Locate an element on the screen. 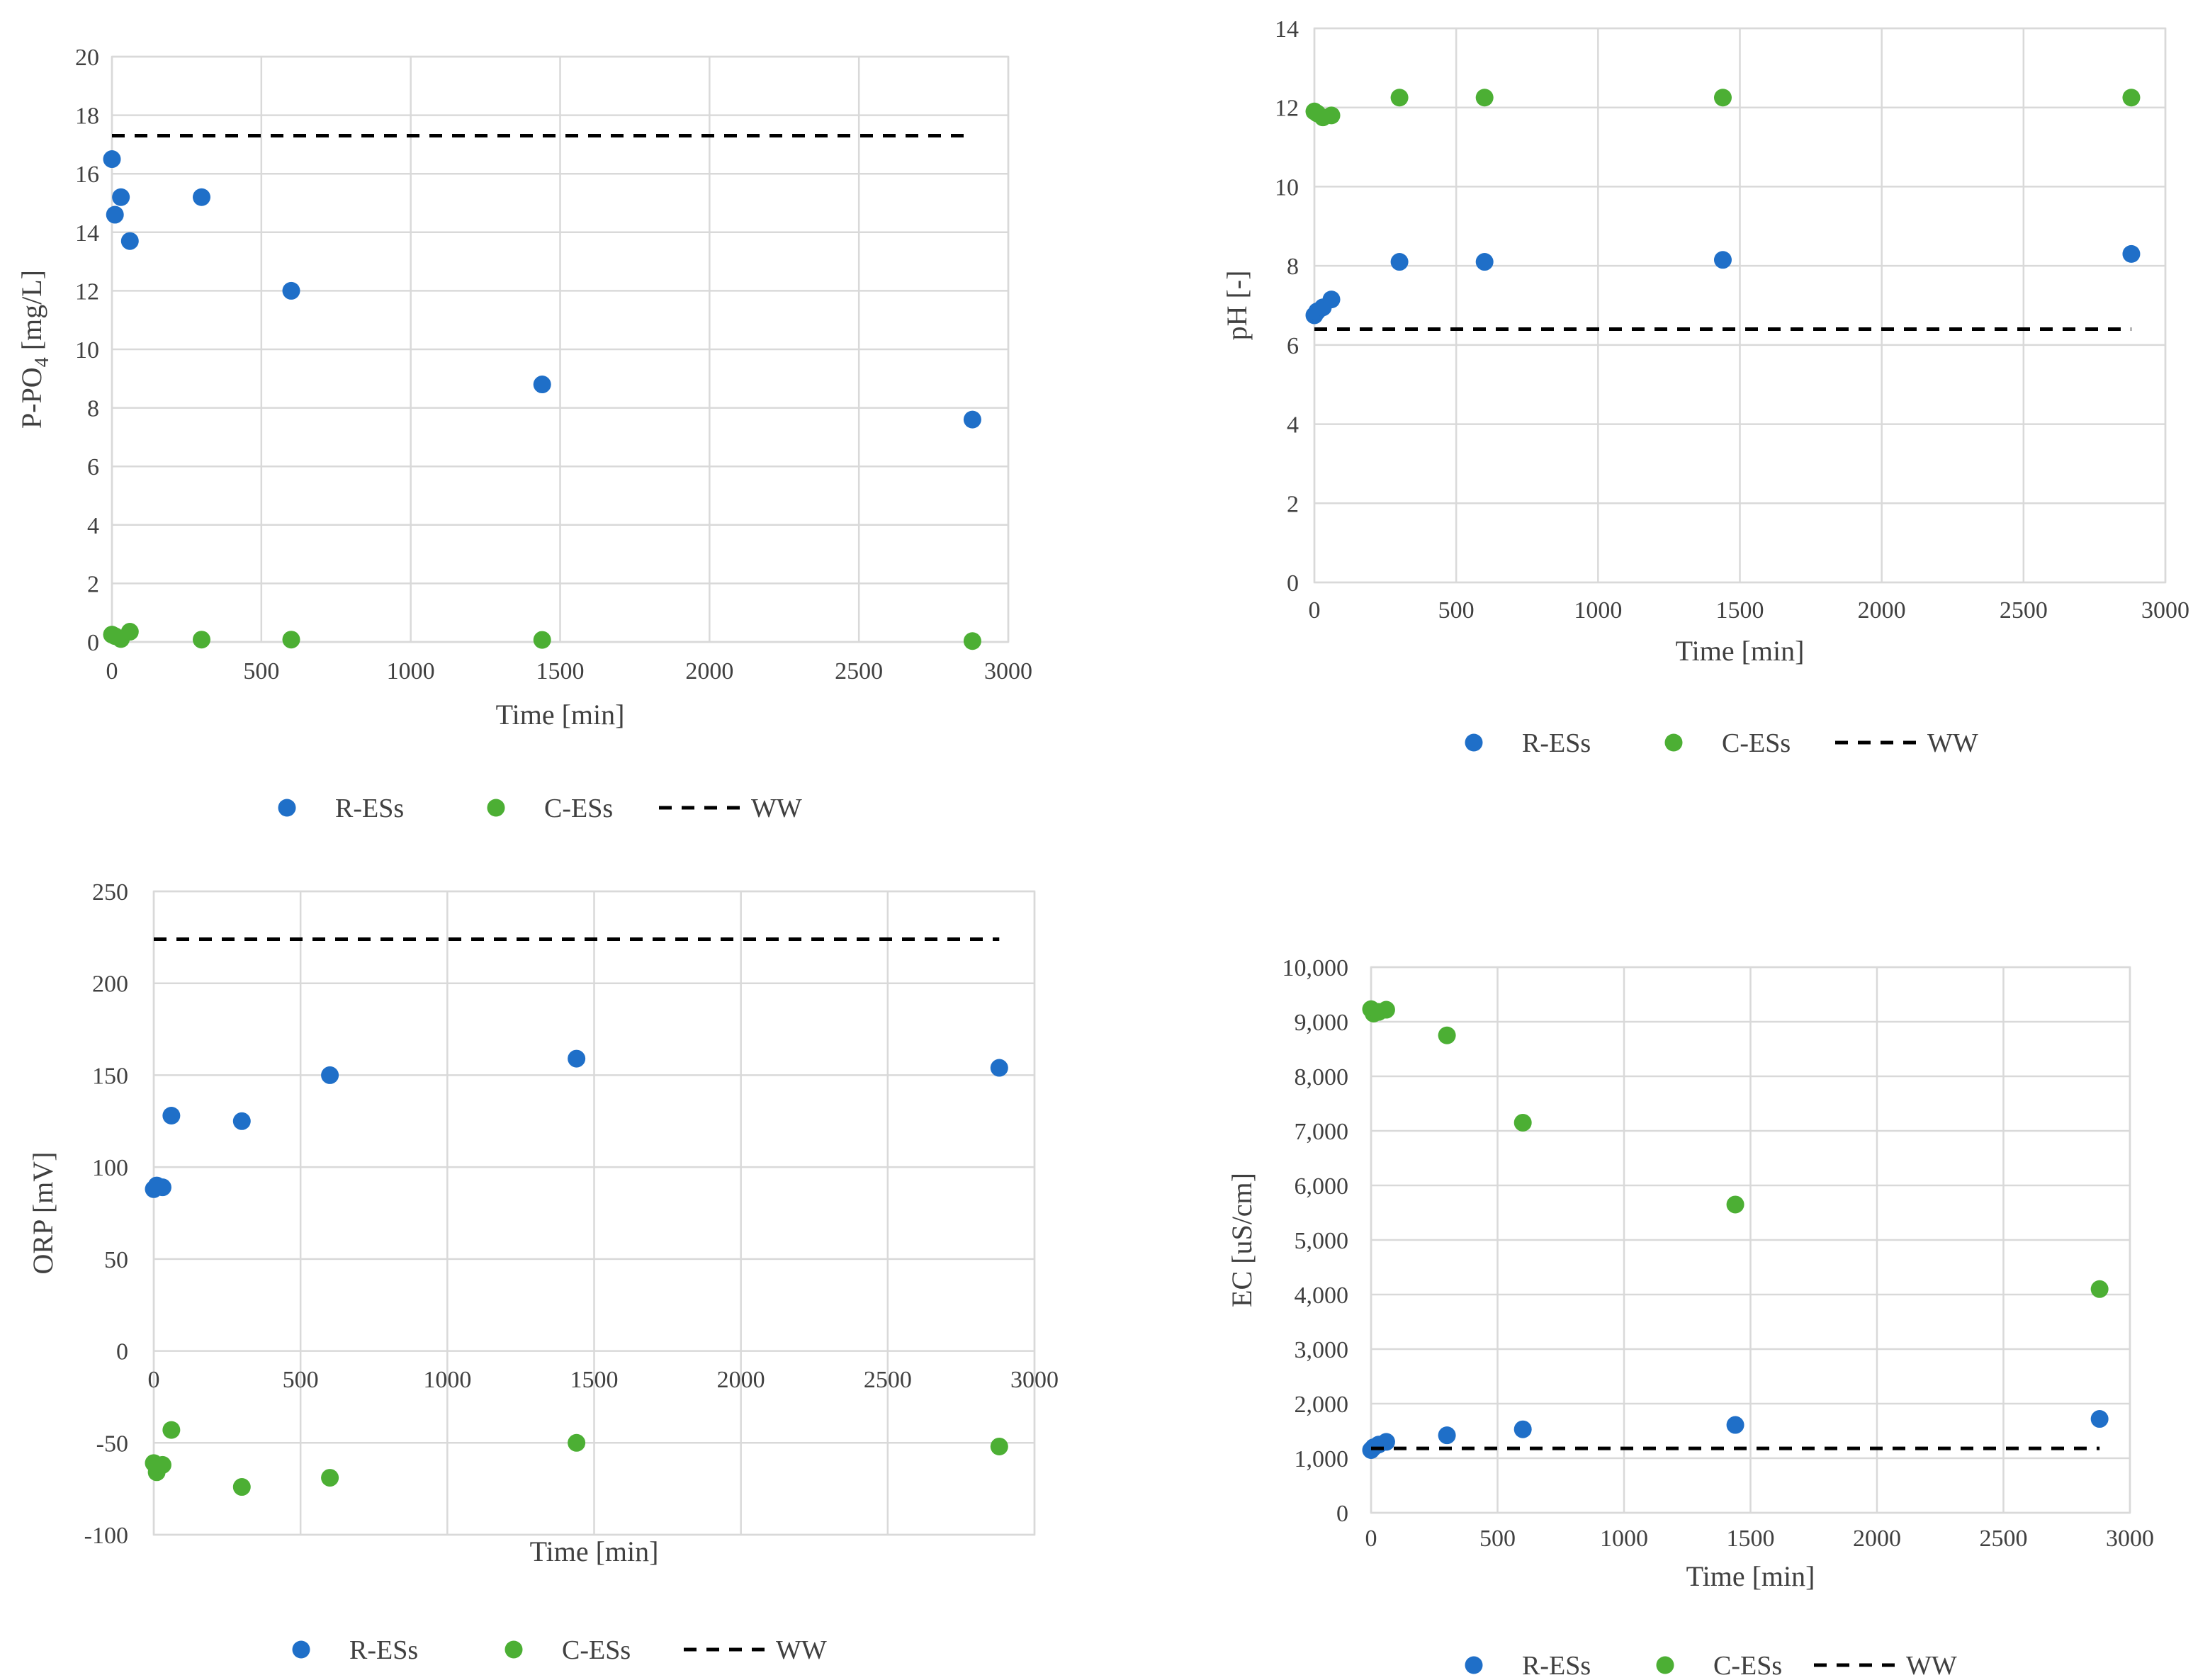 This screenshot has height=1680, width=2193. y-tick-label: 8 is located at coordinates (93, 409).